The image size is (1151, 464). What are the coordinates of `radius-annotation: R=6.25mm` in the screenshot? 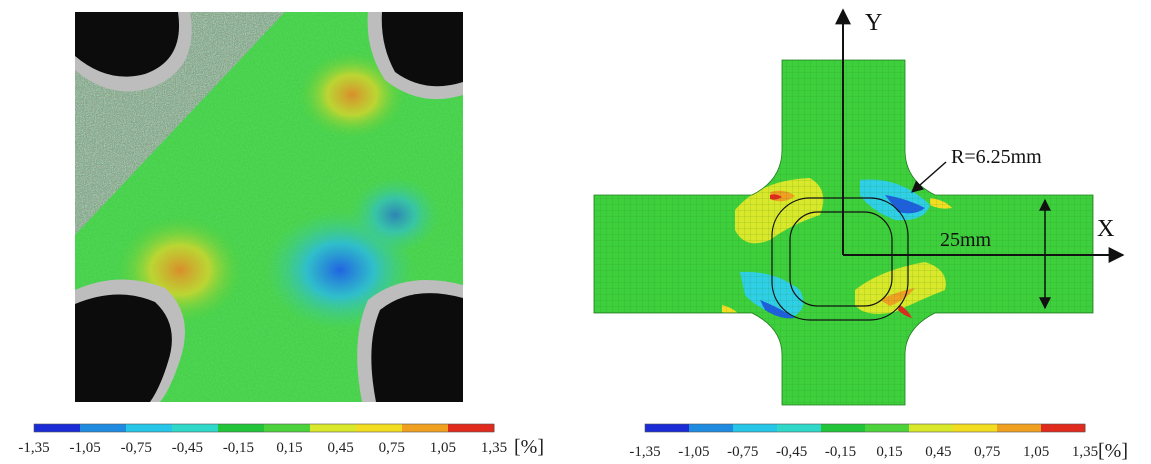 It's located at (976, 169).